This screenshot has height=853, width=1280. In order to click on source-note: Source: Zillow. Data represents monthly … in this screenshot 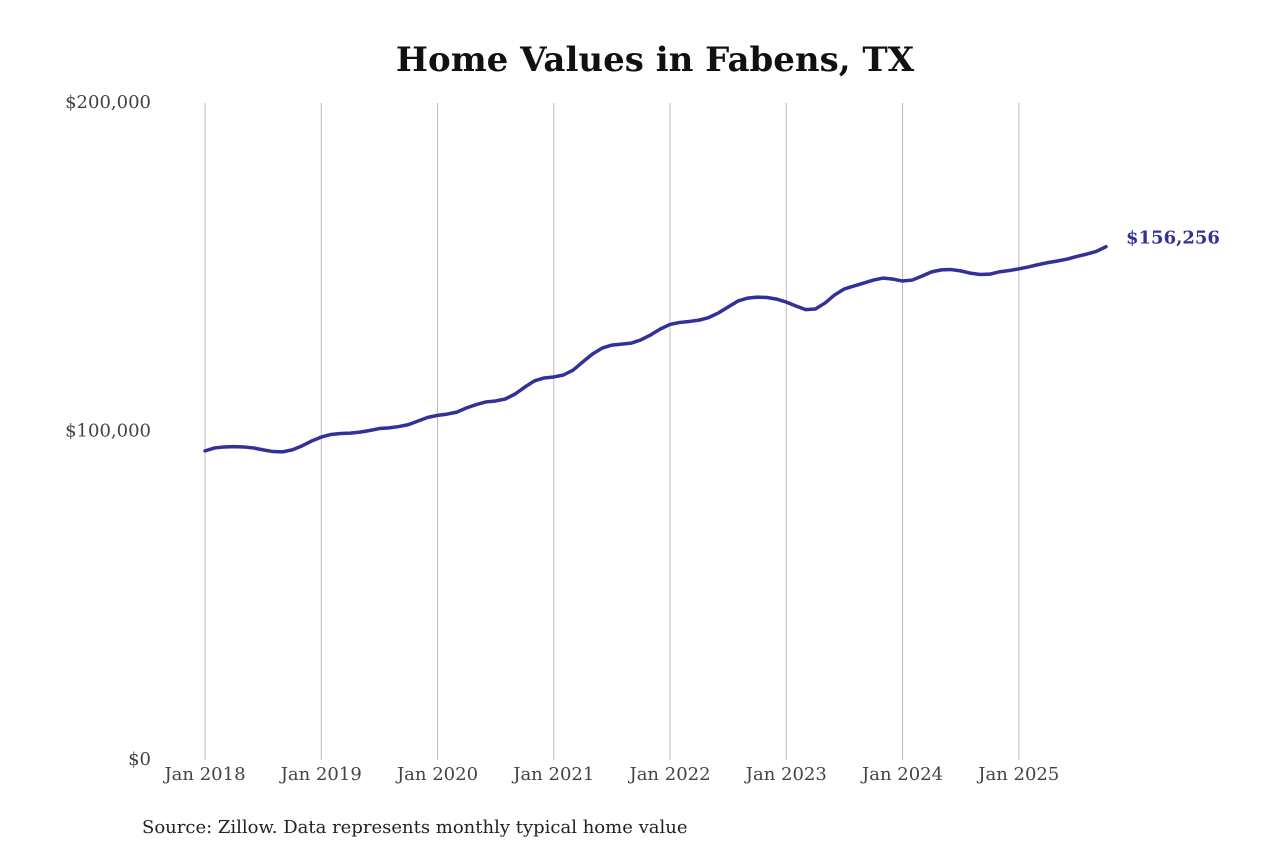, I will do `click(415, 827)`.